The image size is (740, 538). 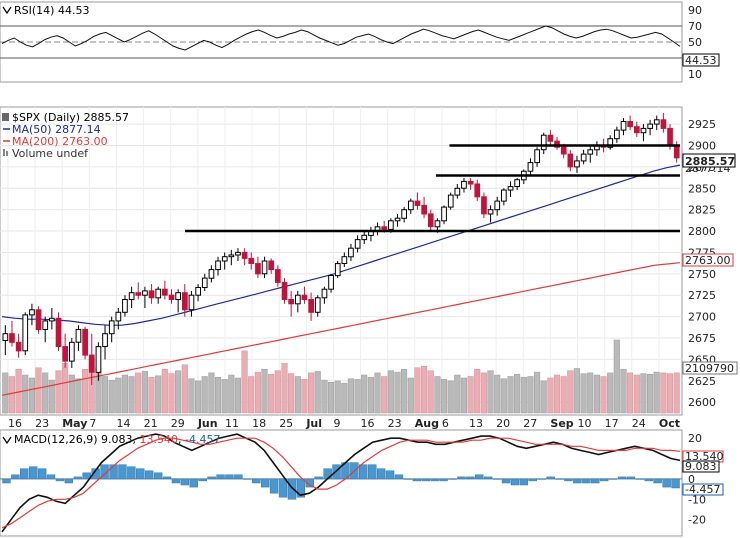 I want to click on price-value-badge: 2885.57, so click(x=709, y=160).